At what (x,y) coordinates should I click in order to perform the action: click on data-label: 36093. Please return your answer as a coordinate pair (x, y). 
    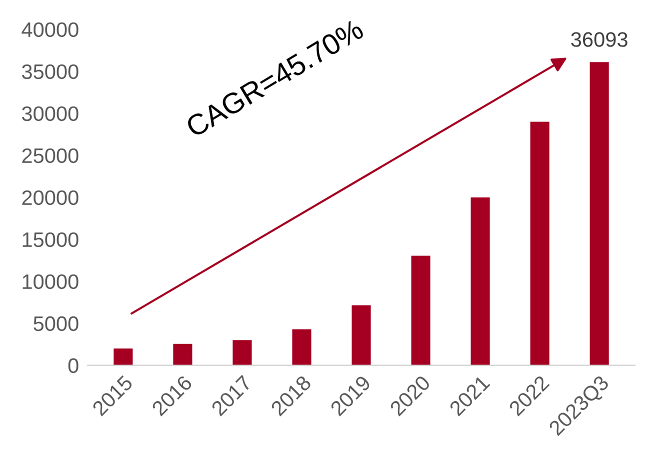
    Looking at the image, I should click on (599, 39).